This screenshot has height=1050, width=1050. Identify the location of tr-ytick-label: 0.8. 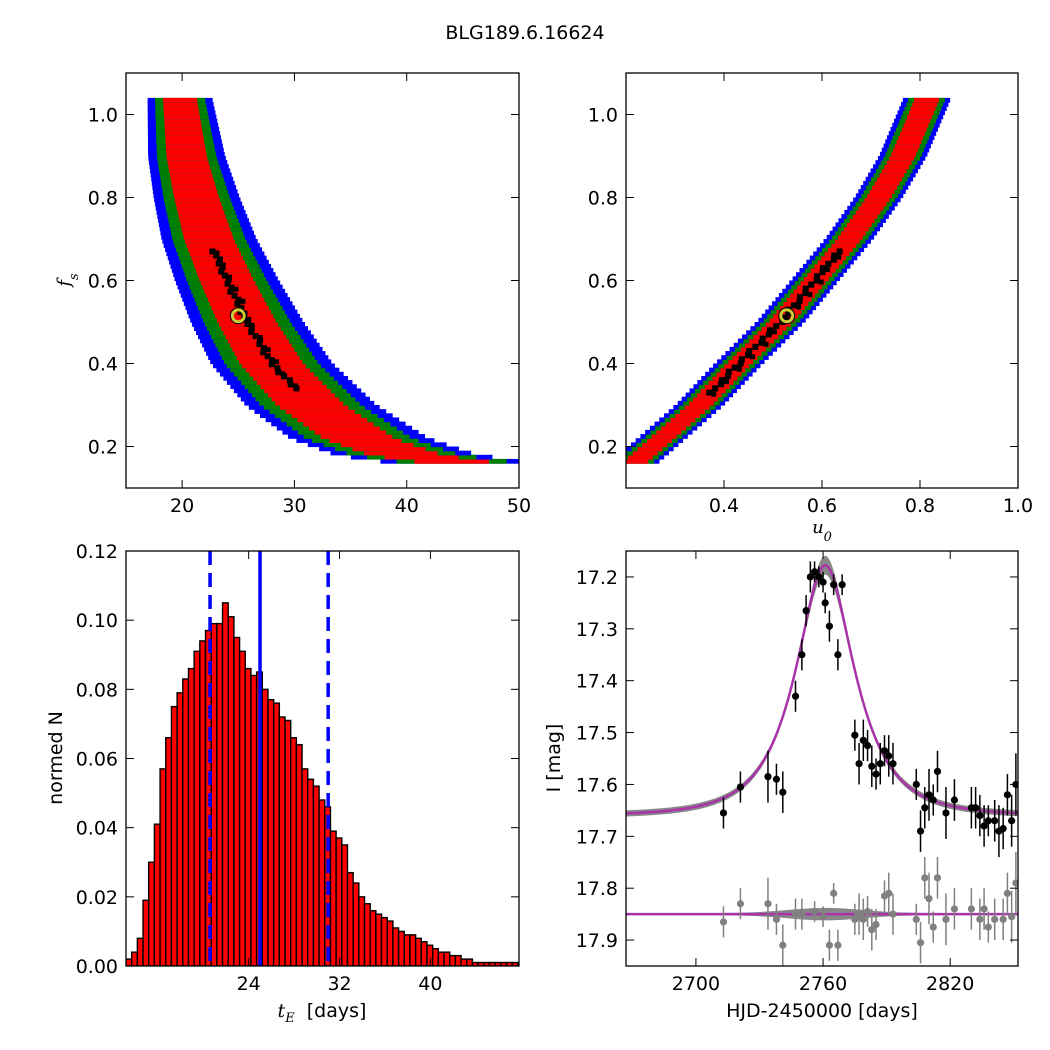
(603, 199).